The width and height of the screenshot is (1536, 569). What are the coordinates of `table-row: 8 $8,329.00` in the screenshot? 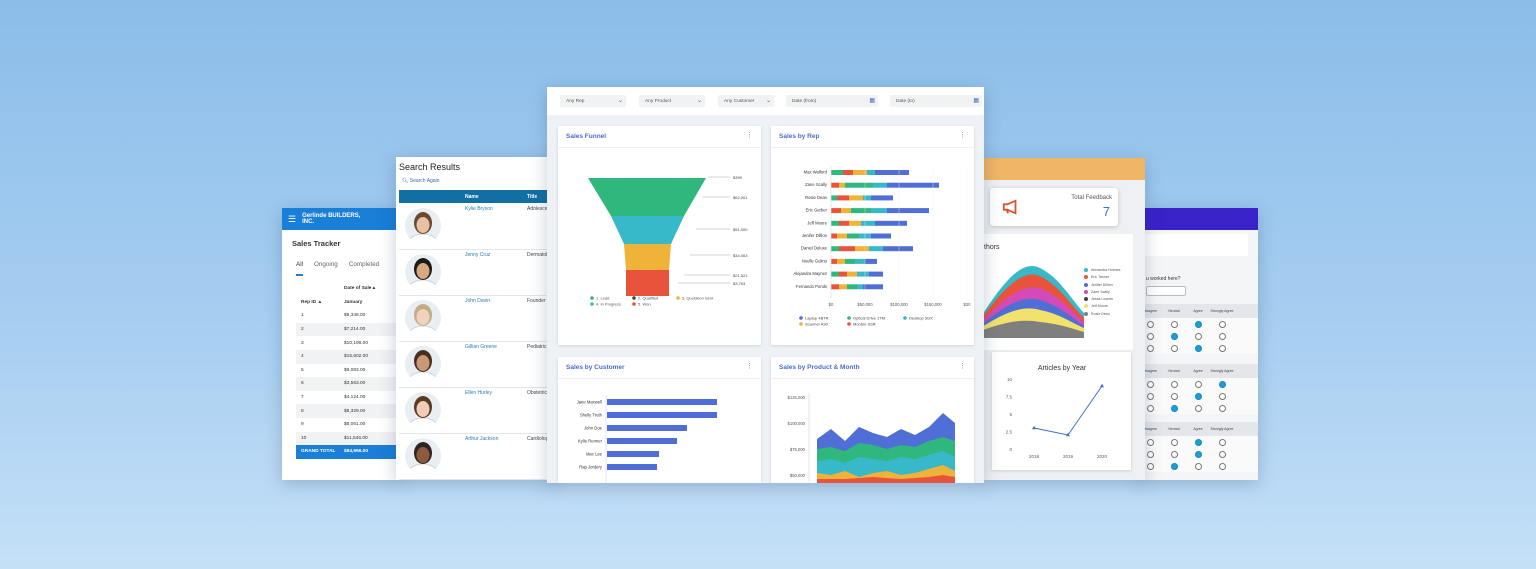 It's located at (348, 411).